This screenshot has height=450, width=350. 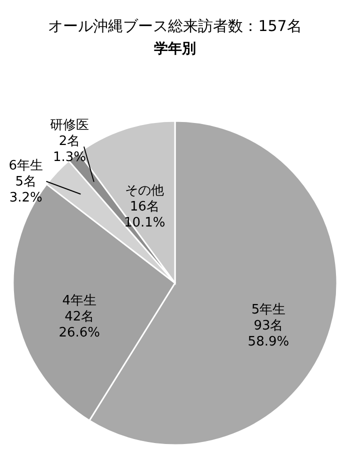 I want to click on data-label: 16名 10.1%, so click(x=145, y=215).